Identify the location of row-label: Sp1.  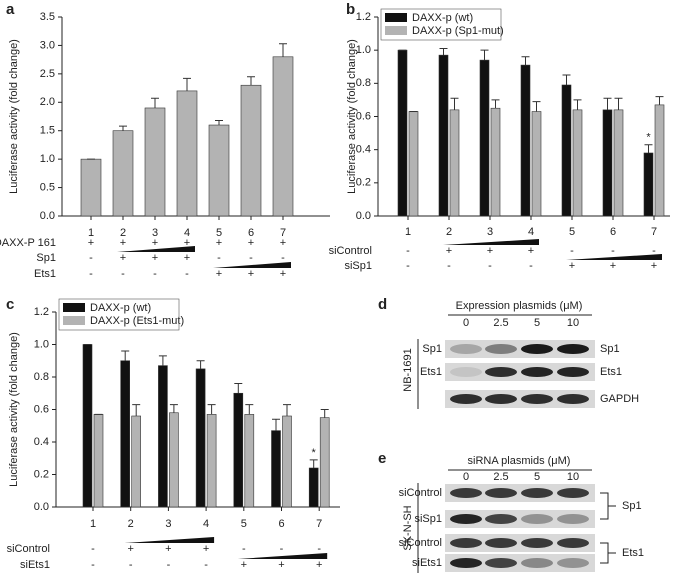
(432, 349).